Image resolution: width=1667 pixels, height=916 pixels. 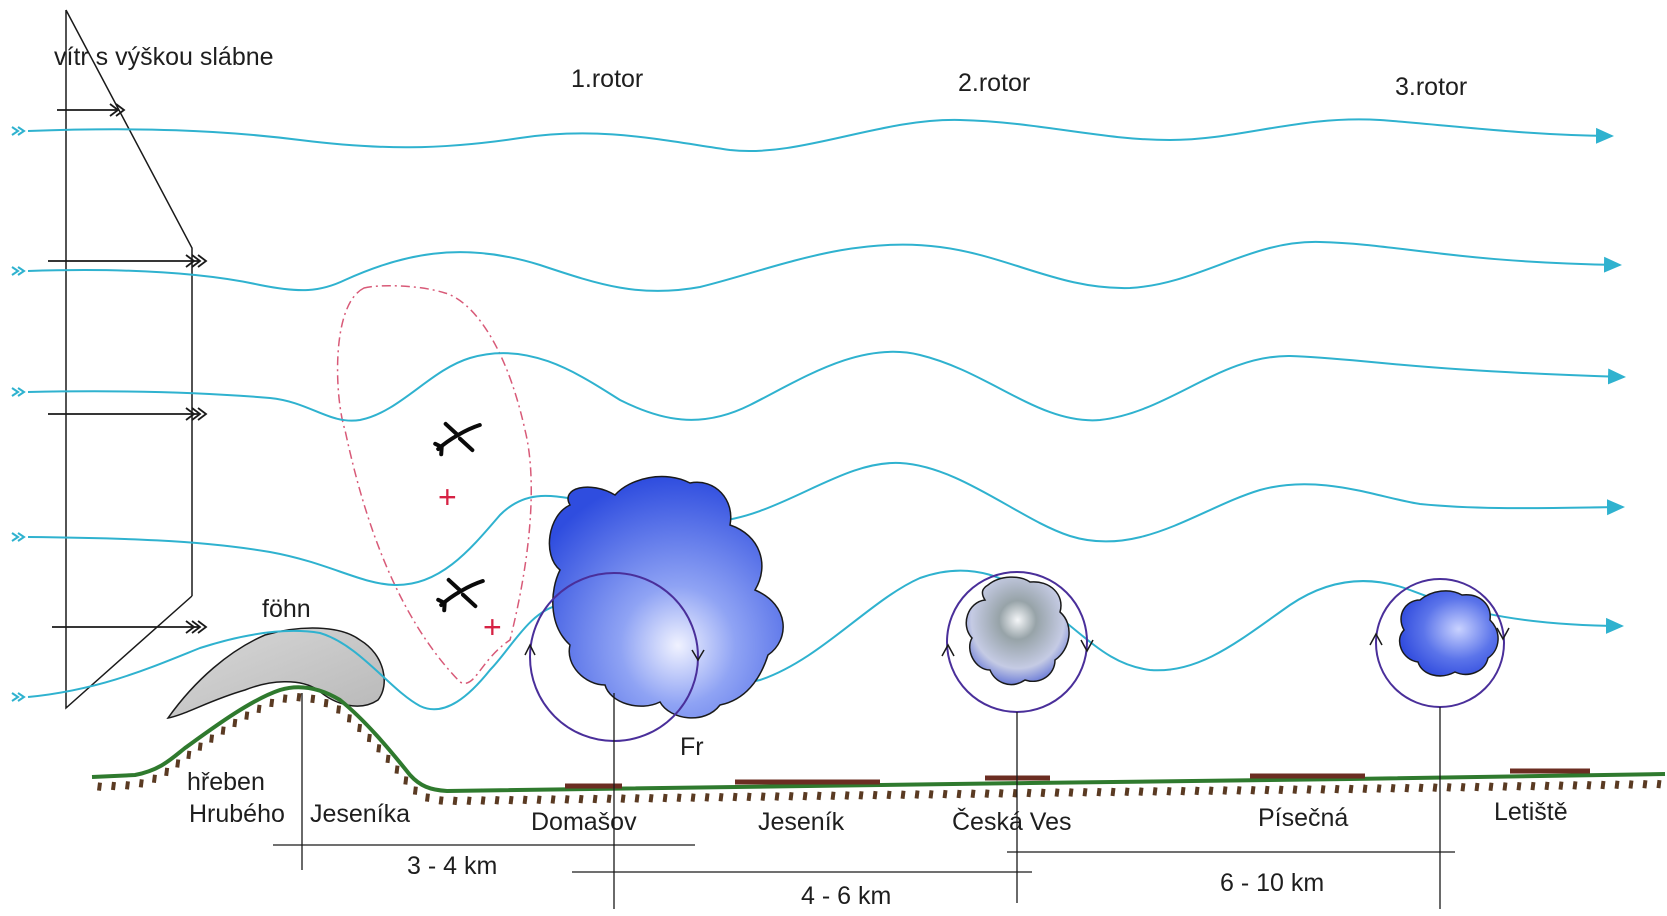 What do you see at coordinates (948, 650) in the screenshot?
I see `rotor-2-arrow-left` at bounding box center [948, 650].